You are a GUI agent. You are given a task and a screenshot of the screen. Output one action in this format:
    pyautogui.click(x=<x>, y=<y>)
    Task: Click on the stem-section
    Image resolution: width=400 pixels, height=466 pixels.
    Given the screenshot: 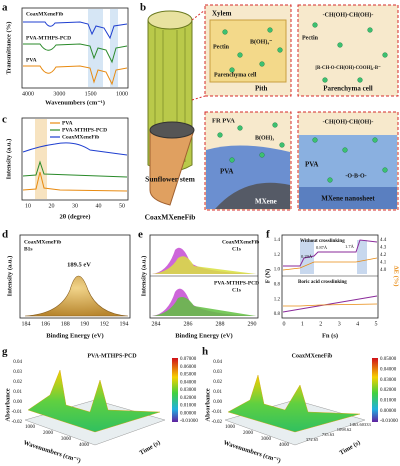 What is the action you would take?
    pyautogui.click(x=170, y=20)
    